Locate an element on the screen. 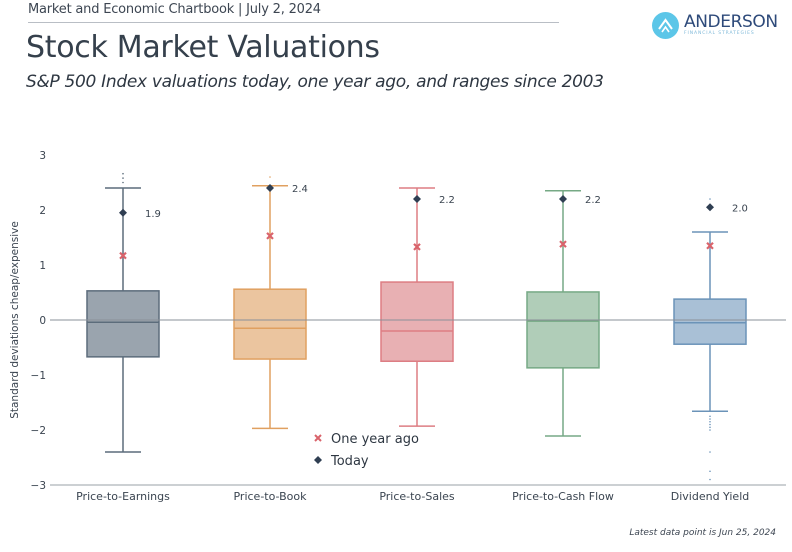 The image size is (792, 552). y-tick-label: 2 is located at coordinates (42, 211).